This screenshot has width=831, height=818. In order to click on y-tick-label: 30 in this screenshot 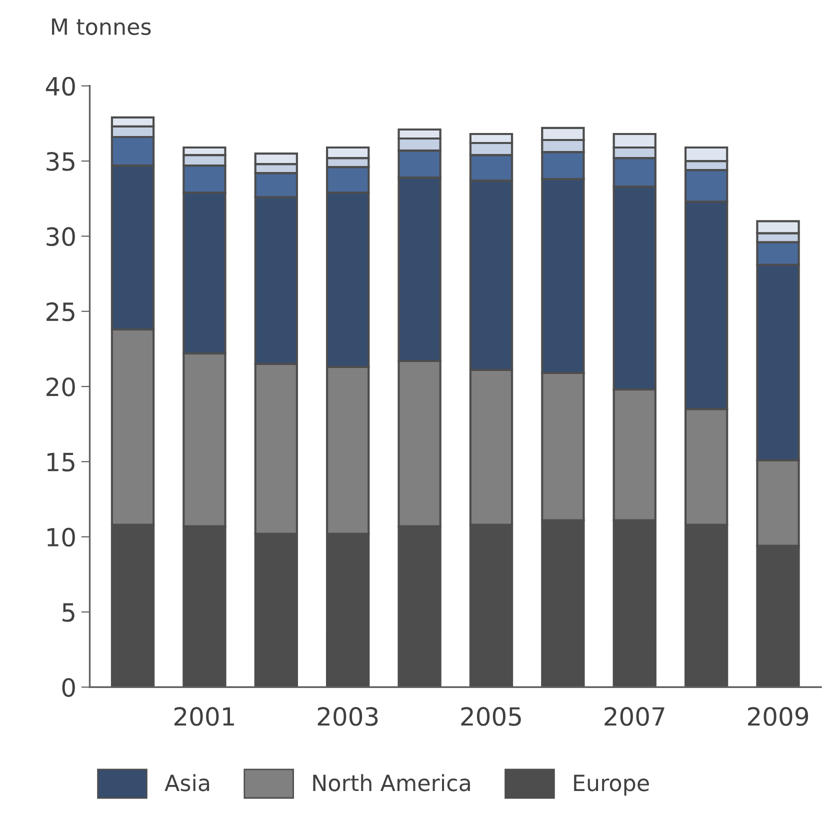, I will do `click(60, 236)`.